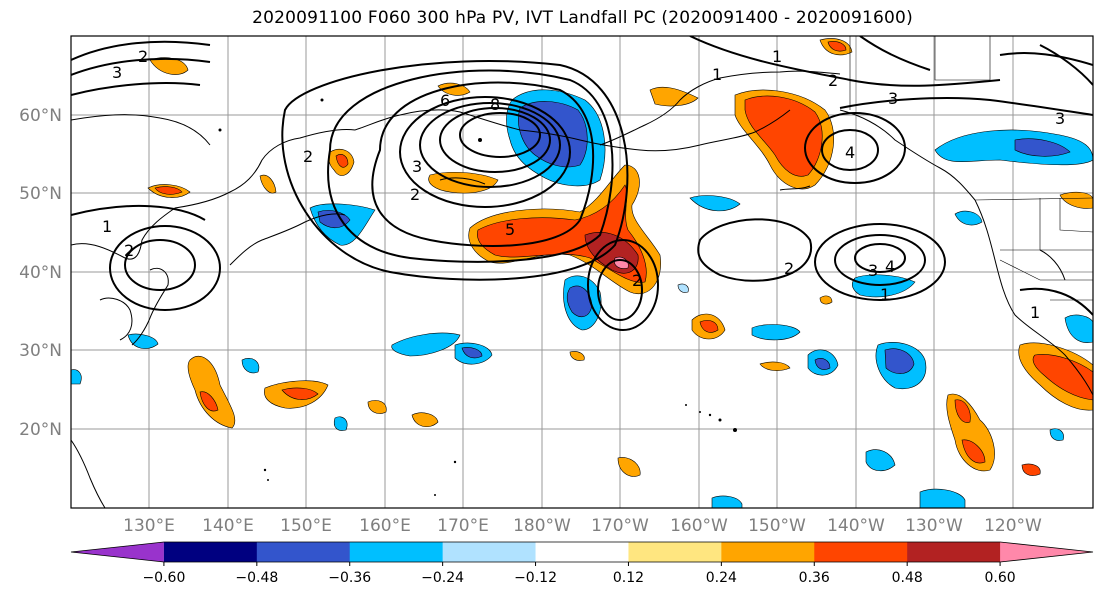 This screenshot has width=1105, height=601. What do you see at coordinates (40, 116) in the screenshot?
I see `svg-text: 60°N` at bounding box center [40, 116].